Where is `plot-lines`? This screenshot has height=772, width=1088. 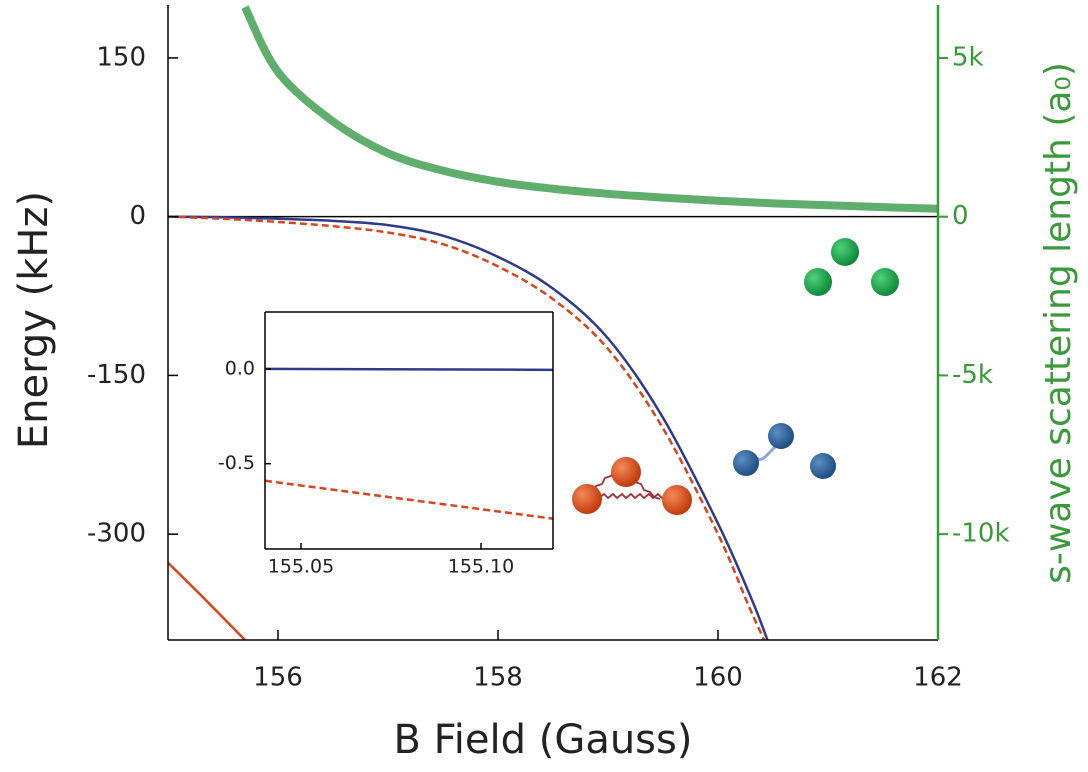
plot-lines is located at coordinates (409, 443).